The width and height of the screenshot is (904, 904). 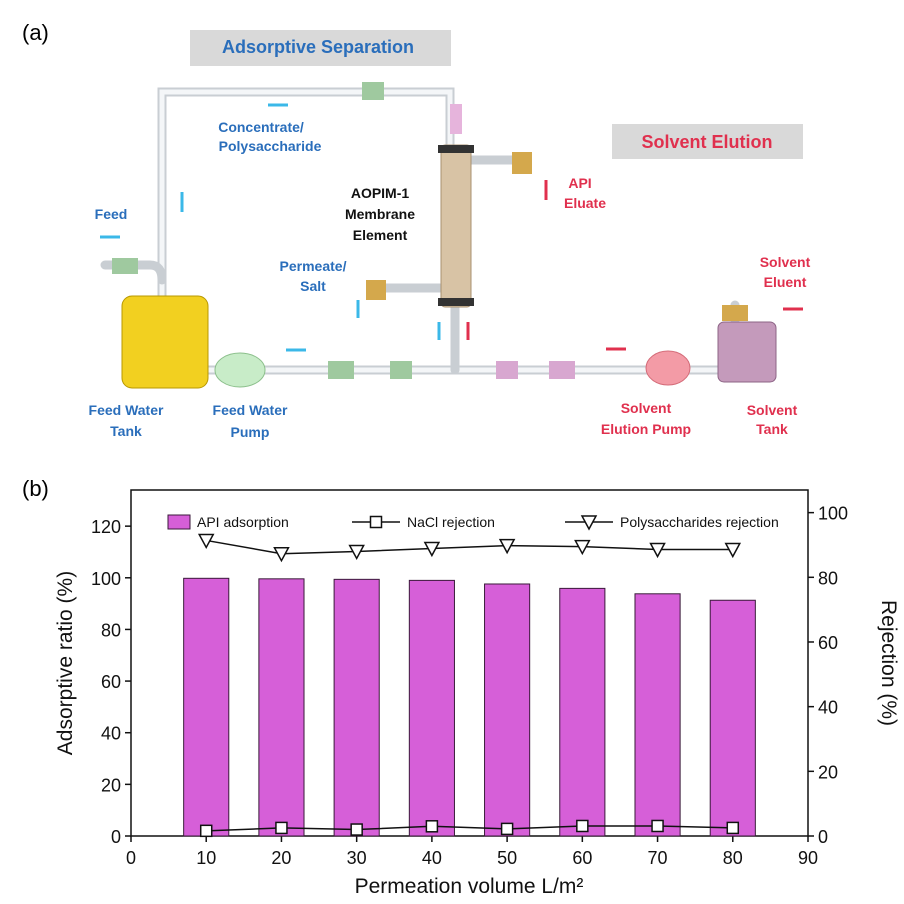 What do you see at coordinates (243, 522) in the screenshot?
I see `legend-label: API adsorption` at bounding box center [243, 522].